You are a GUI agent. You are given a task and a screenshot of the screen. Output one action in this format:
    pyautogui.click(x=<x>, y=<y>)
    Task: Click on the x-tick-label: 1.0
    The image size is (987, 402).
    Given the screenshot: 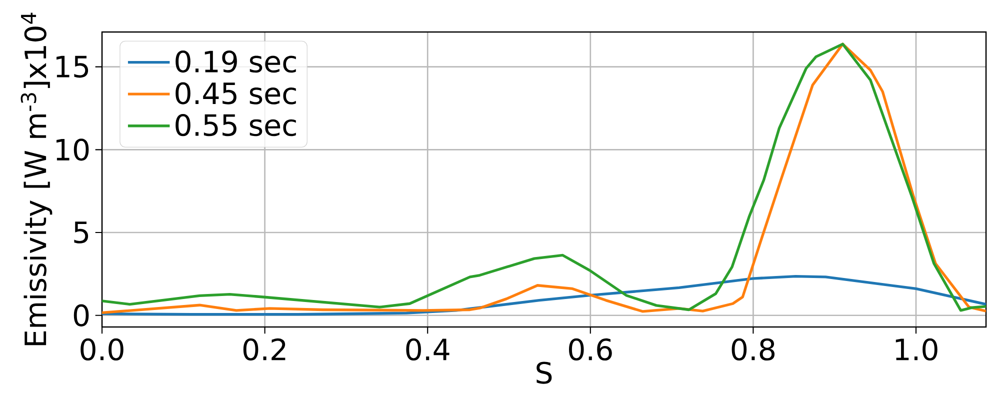 What is the action you would take?
    pyautogui.click(x=917, y=349)
    